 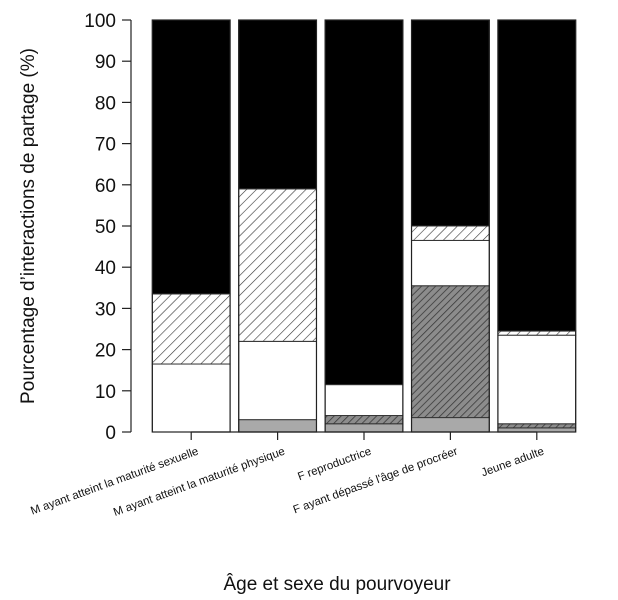 I want to click on x-tick-label: F reproductrice, so click(x=334, y=465).